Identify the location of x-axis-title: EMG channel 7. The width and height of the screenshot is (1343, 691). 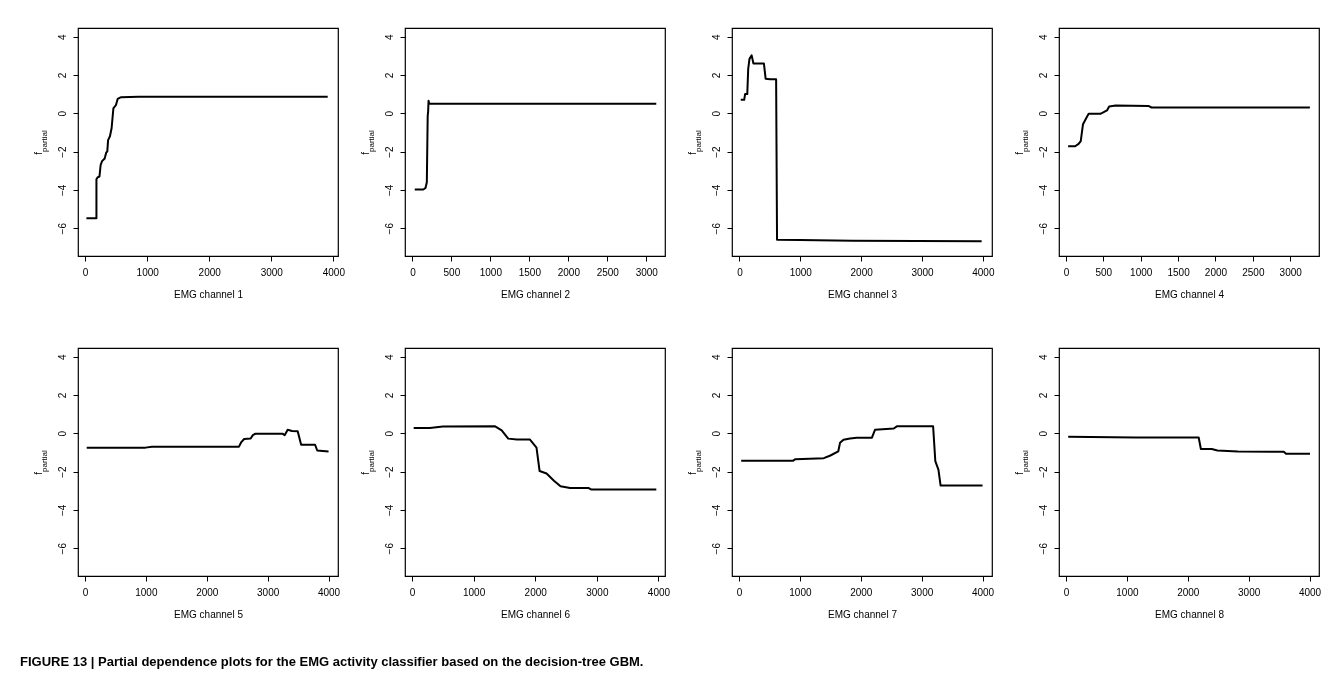
(863, 614).